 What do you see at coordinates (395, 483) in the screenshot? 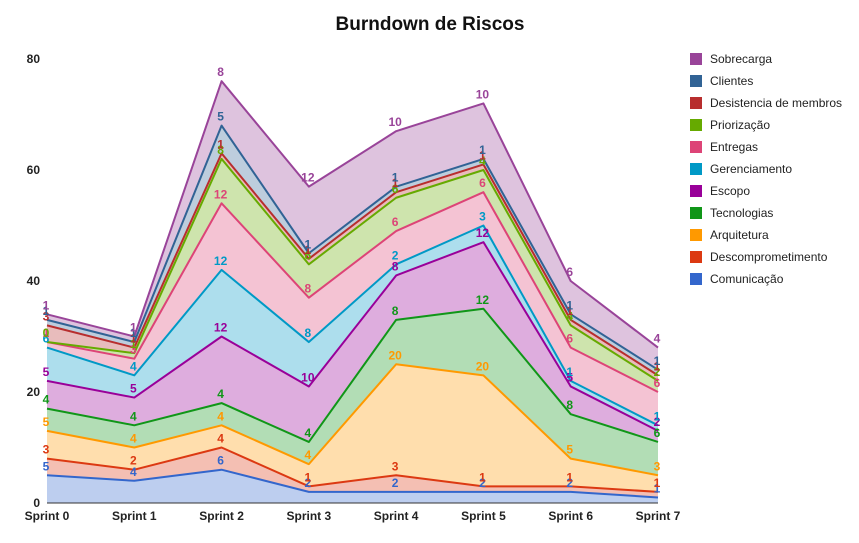
I see `data-label-comunicacao: 2` at bounding box center [395, 483].